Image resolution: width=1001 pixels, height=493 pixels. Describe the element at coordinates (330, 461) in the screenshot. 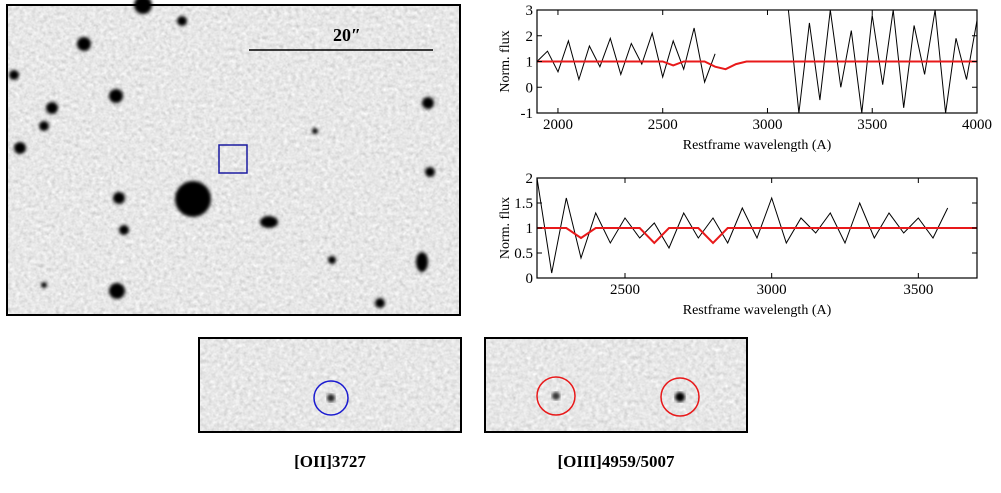

I see `caption: [OII]3727` at that location.